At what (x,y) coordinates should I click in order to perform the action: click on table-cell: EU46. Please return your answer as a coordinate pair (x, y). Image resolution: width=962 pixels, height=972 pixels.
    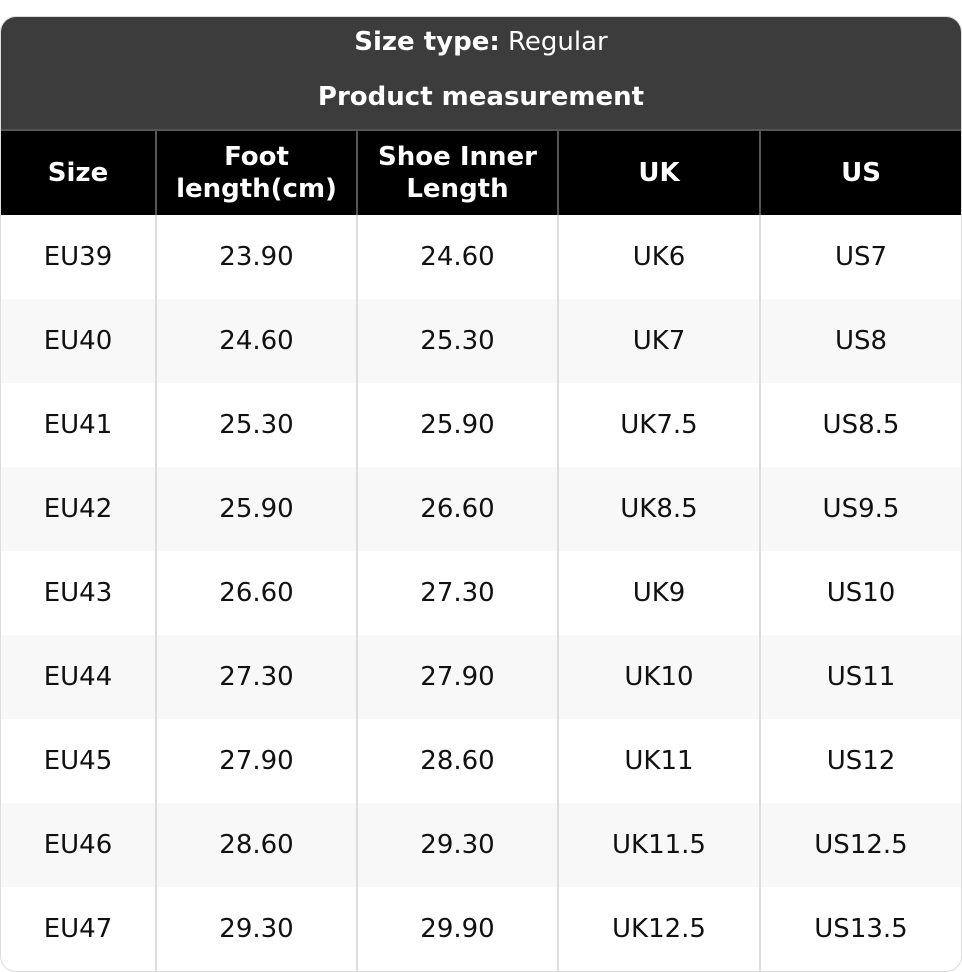
    Looking at the image, I should click on (78, 845).